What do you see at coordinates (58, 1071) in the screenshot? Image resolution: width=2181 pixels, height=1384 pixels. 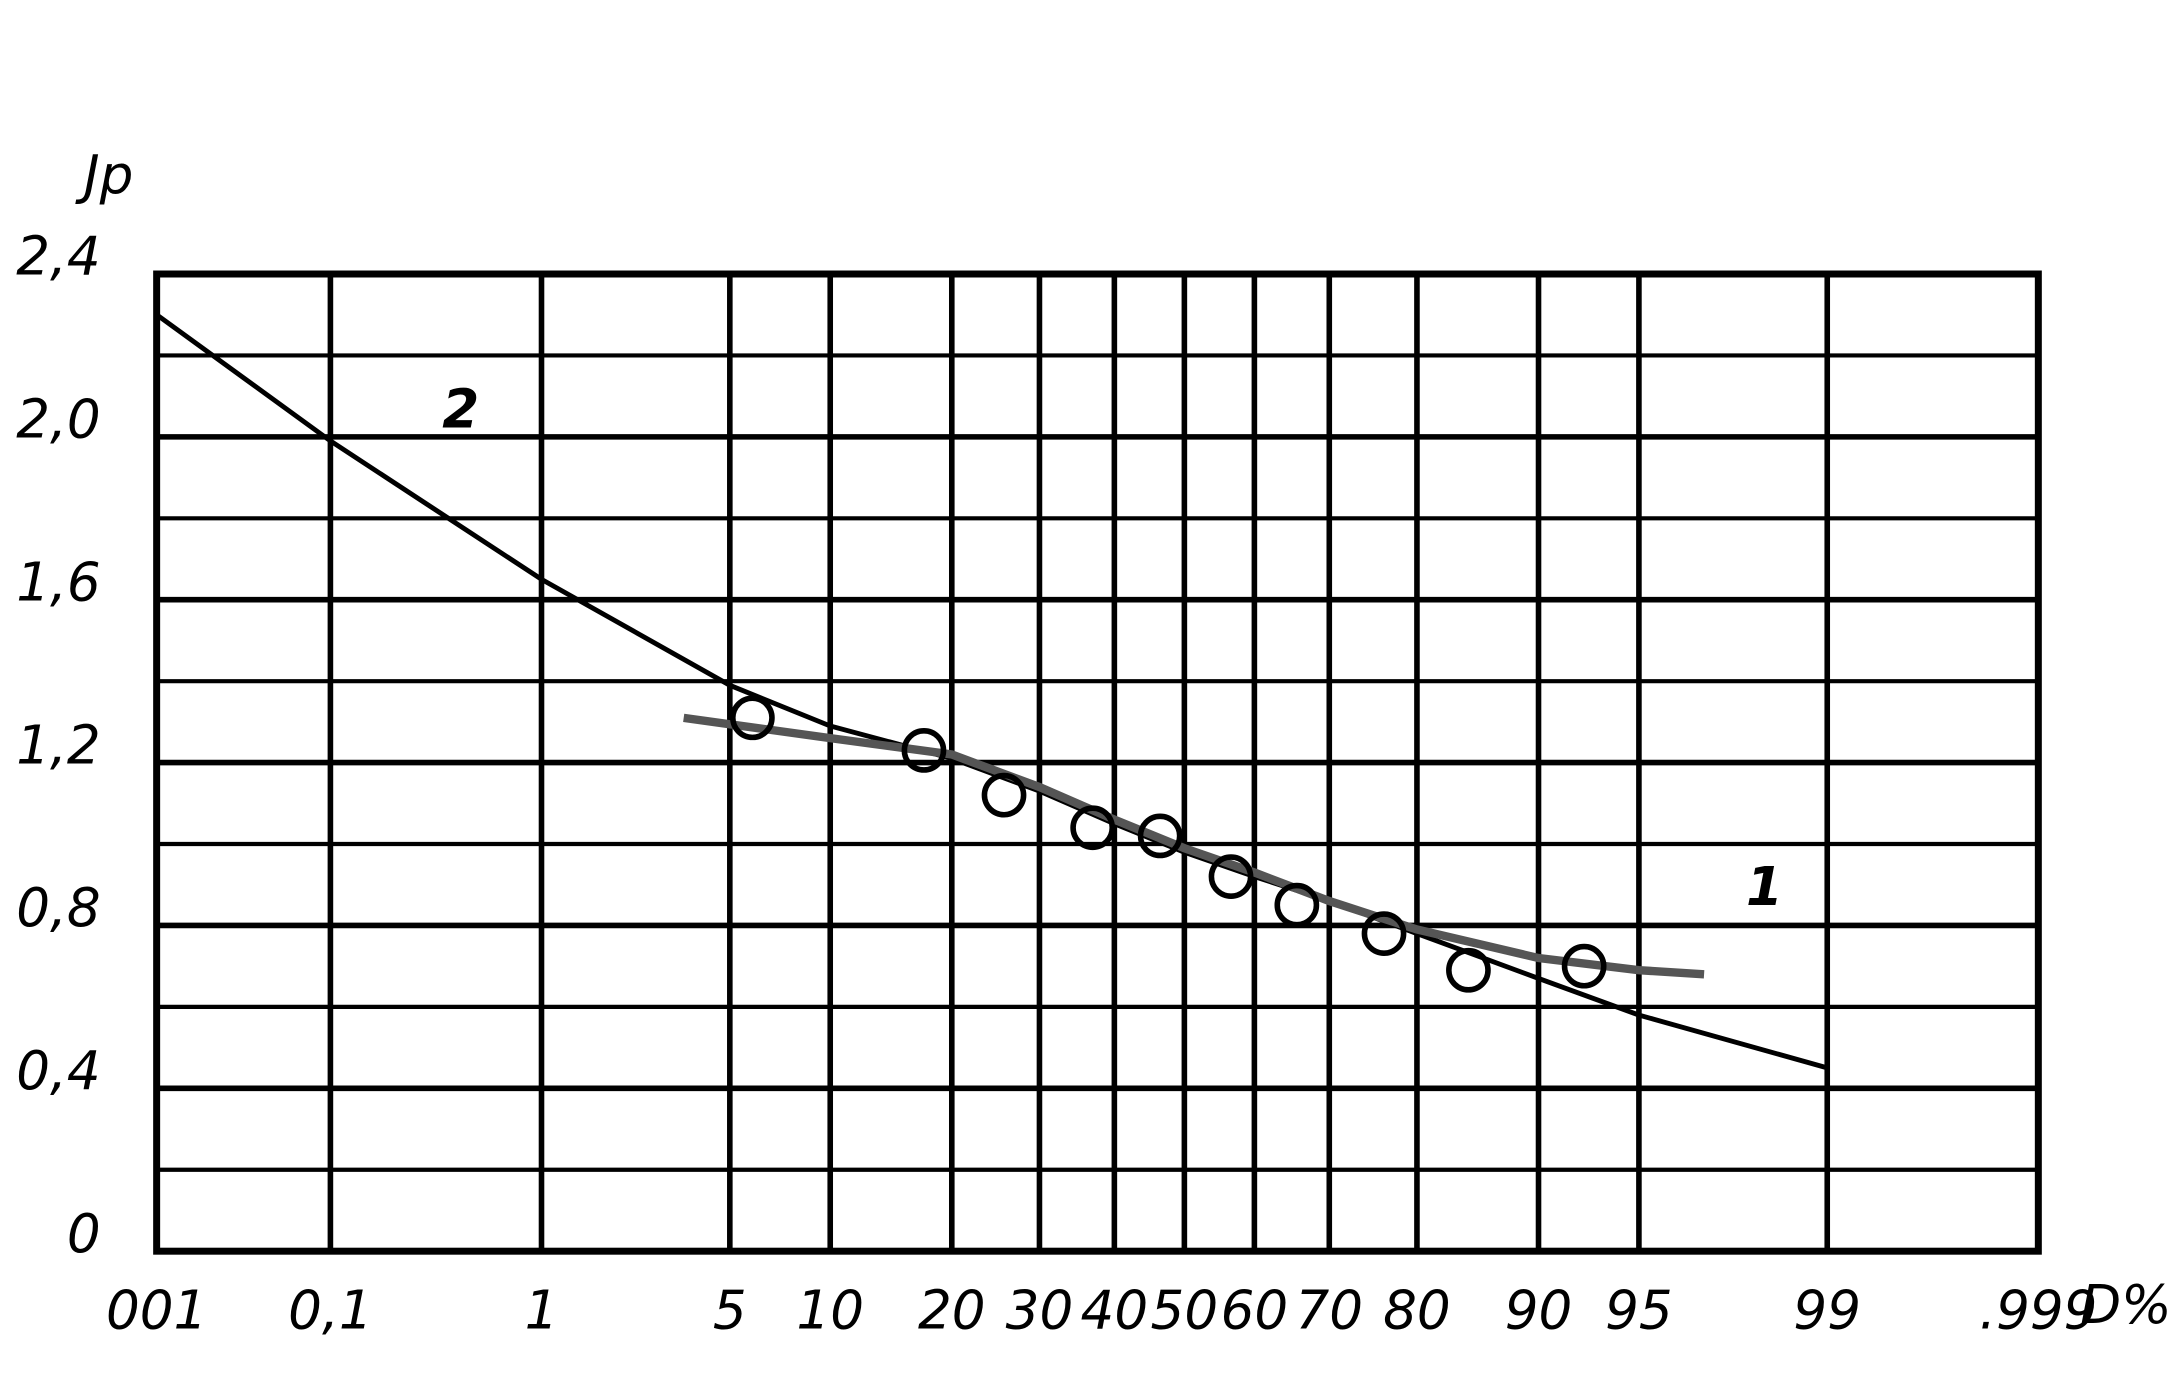 I see `y-tick-label: 0,4` at bounding box center [58, 1071].